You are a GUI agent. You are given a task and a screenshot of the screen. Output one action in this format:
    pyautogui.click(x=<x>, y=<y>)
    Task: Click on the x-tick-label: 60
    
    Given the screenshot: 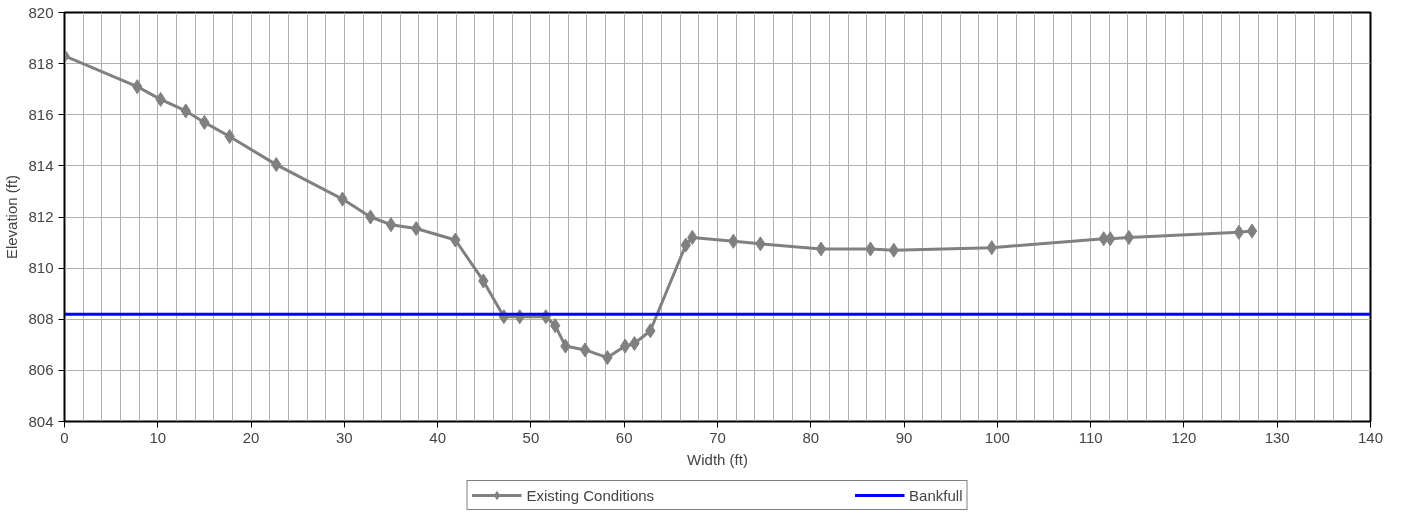 What is the action you would take?
    pyautogui.click(x=624, y=437)
    